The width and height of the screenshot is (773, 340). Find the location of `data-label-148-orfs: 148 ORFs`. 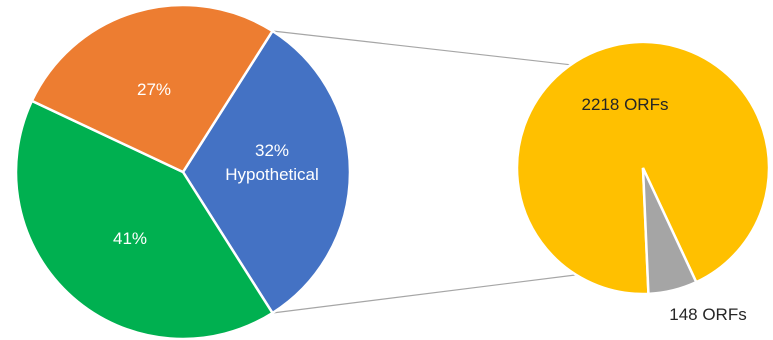

data-label-148-orfs: 148 ORFs is located at coordinates (707, 314).